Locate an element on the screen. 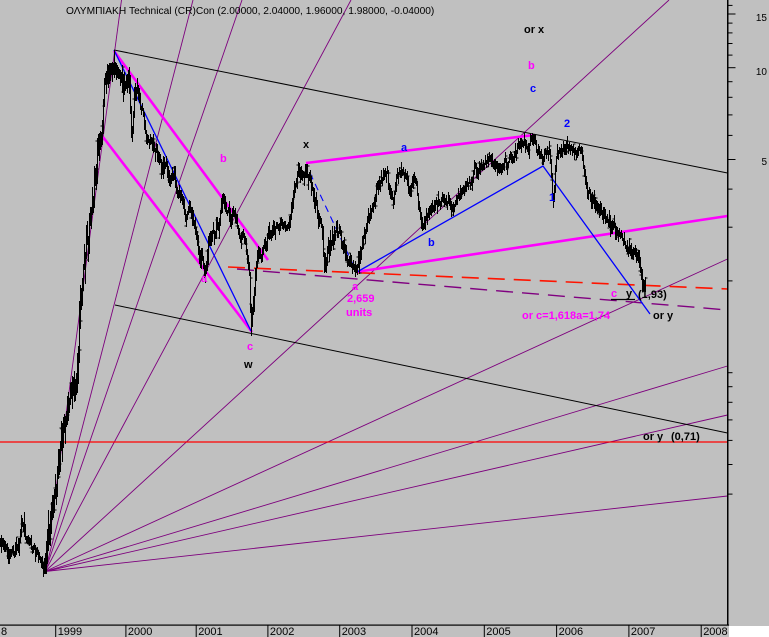 This screenshot has height=637, width=769. svg-text: x is located at coordinates (306, 145).